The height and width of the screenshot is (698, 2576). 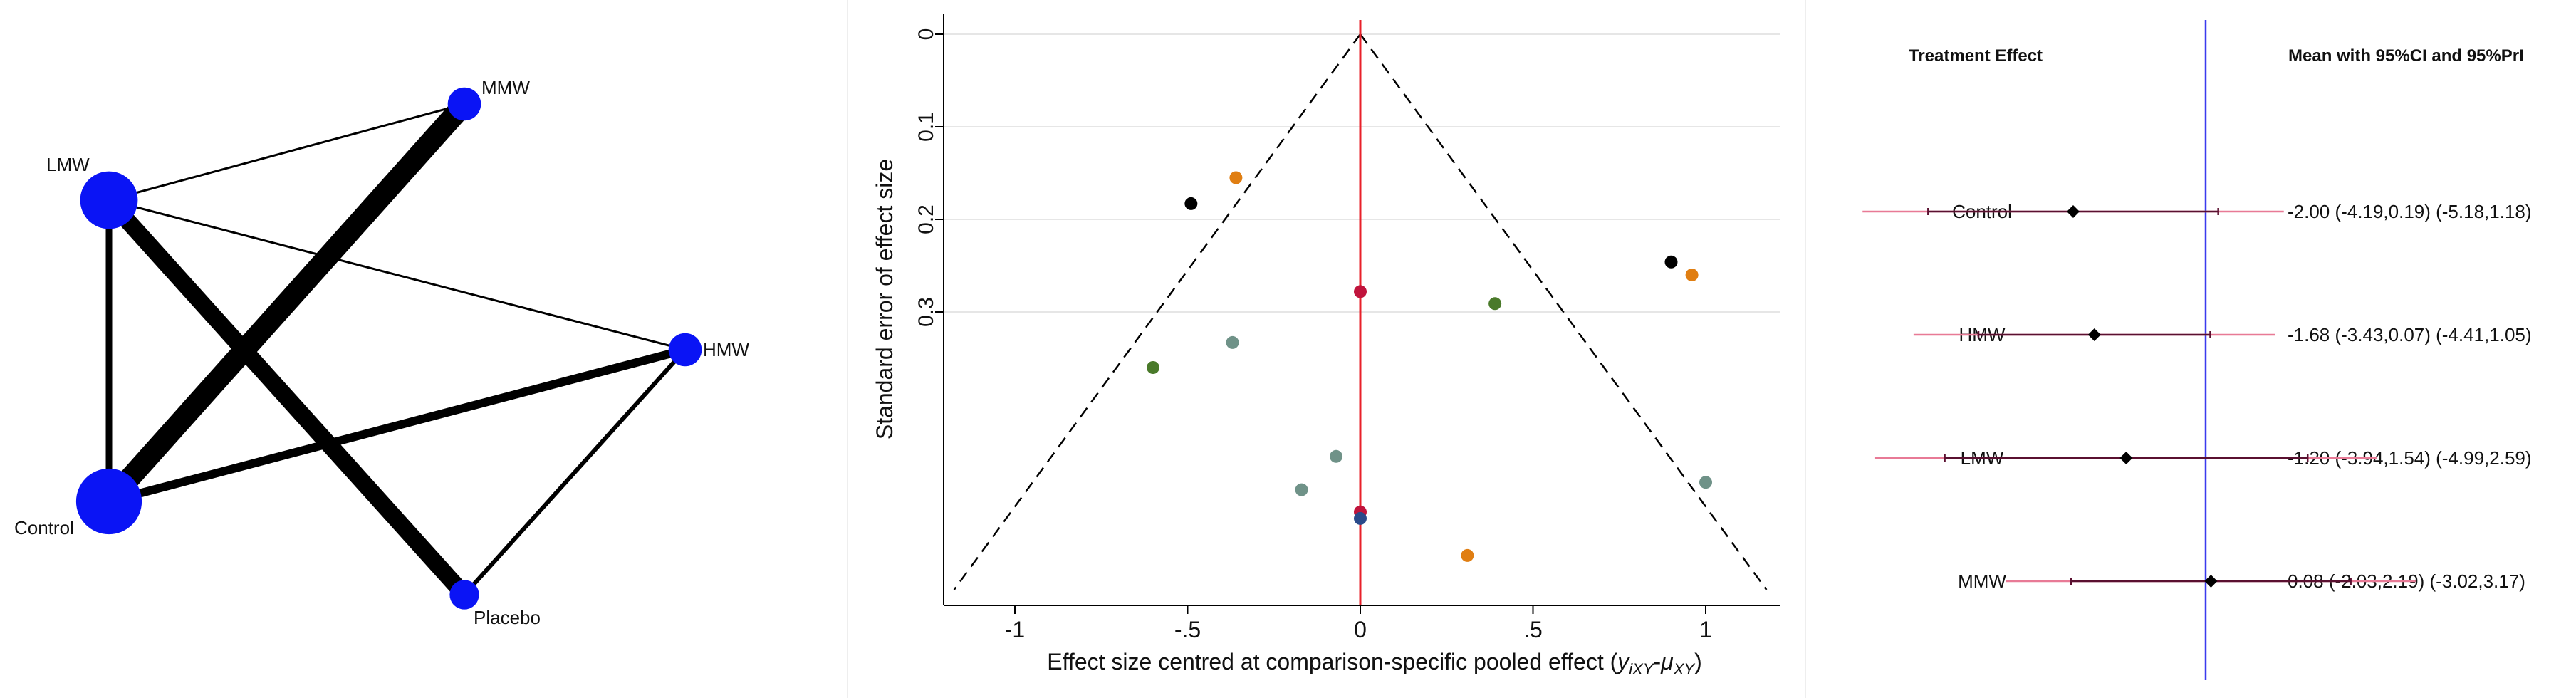 What do you see at coordinates (464, 104) in the screenshot?
I see `node-mmw` at bounding box center [464, 104].